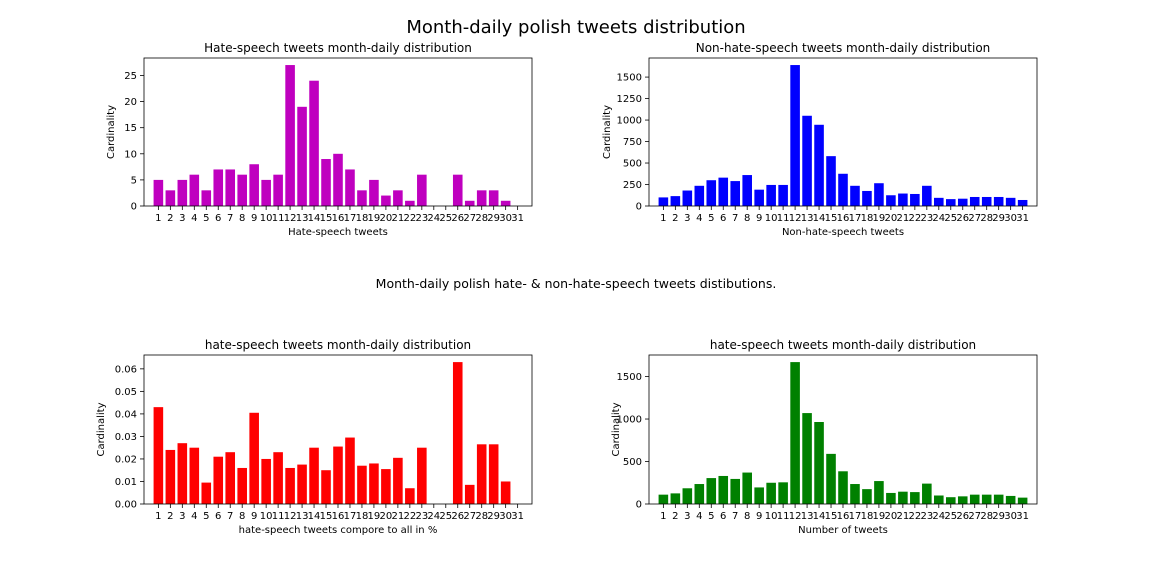 Image resolution: width=1152 pixels, height=576 pixels. I want to click on x-tick-label: 25, so click(445, 218).